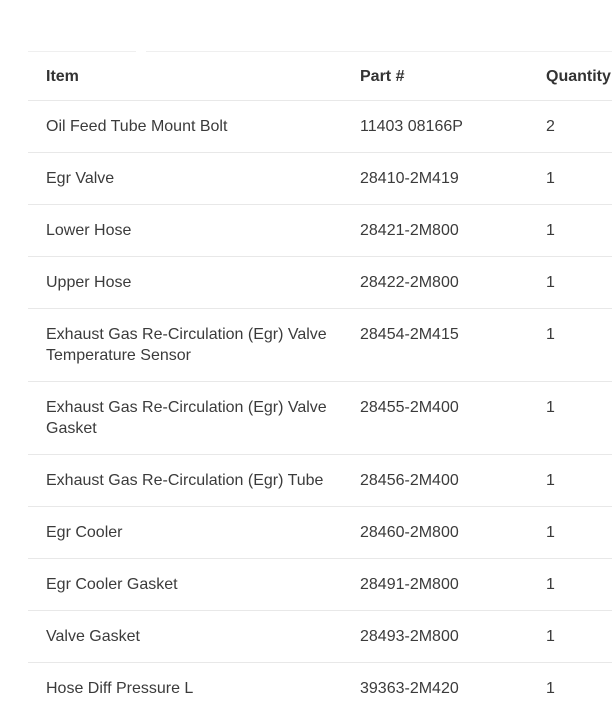 The width and height of the screenshot is (612, 725). What do you see at coordinates (194, 636) in the screenshot?
I see `cell-item: Valve Gasket` at bounding box center [194, 636].